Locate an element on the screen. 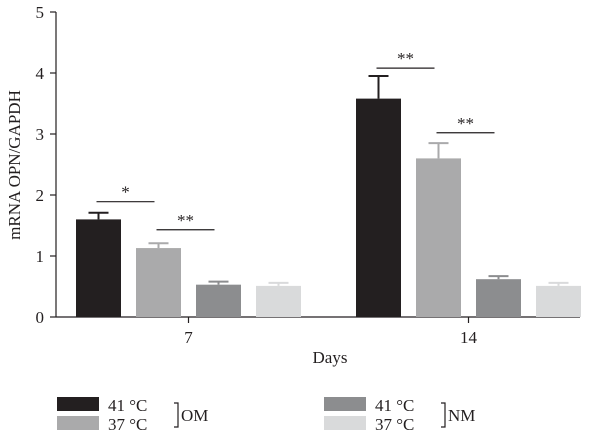  x-axis-title: Days is located at coordinates (330, 357).